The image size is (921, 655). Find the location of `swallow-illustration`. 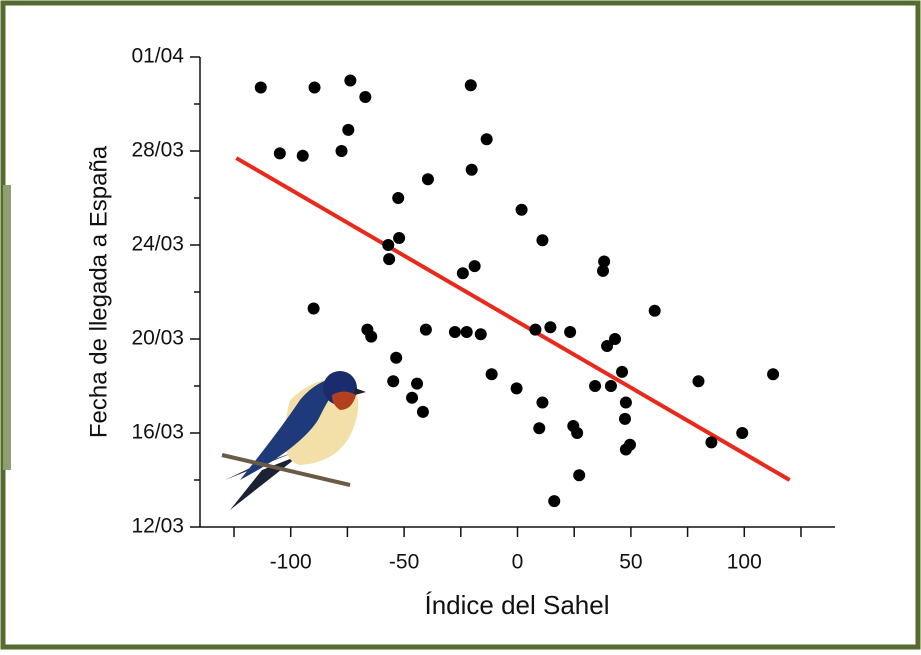

swallow-illustration is located at coordinates (293, 440).